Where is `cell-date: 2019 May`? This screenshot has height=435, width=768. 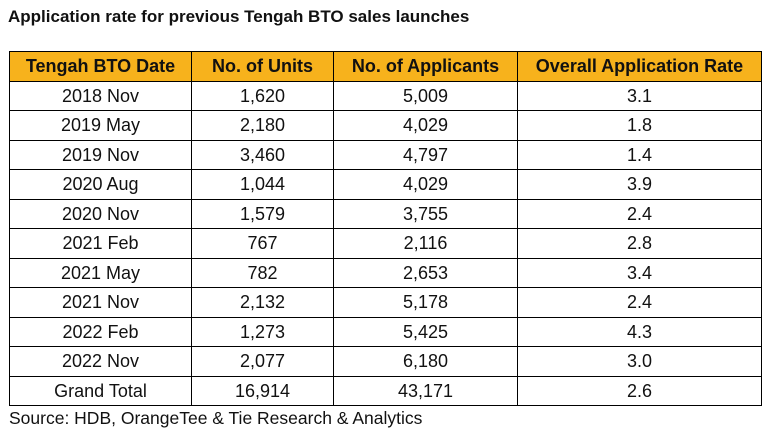 cell-date: 2019 May is located at coordinates (100, 125).